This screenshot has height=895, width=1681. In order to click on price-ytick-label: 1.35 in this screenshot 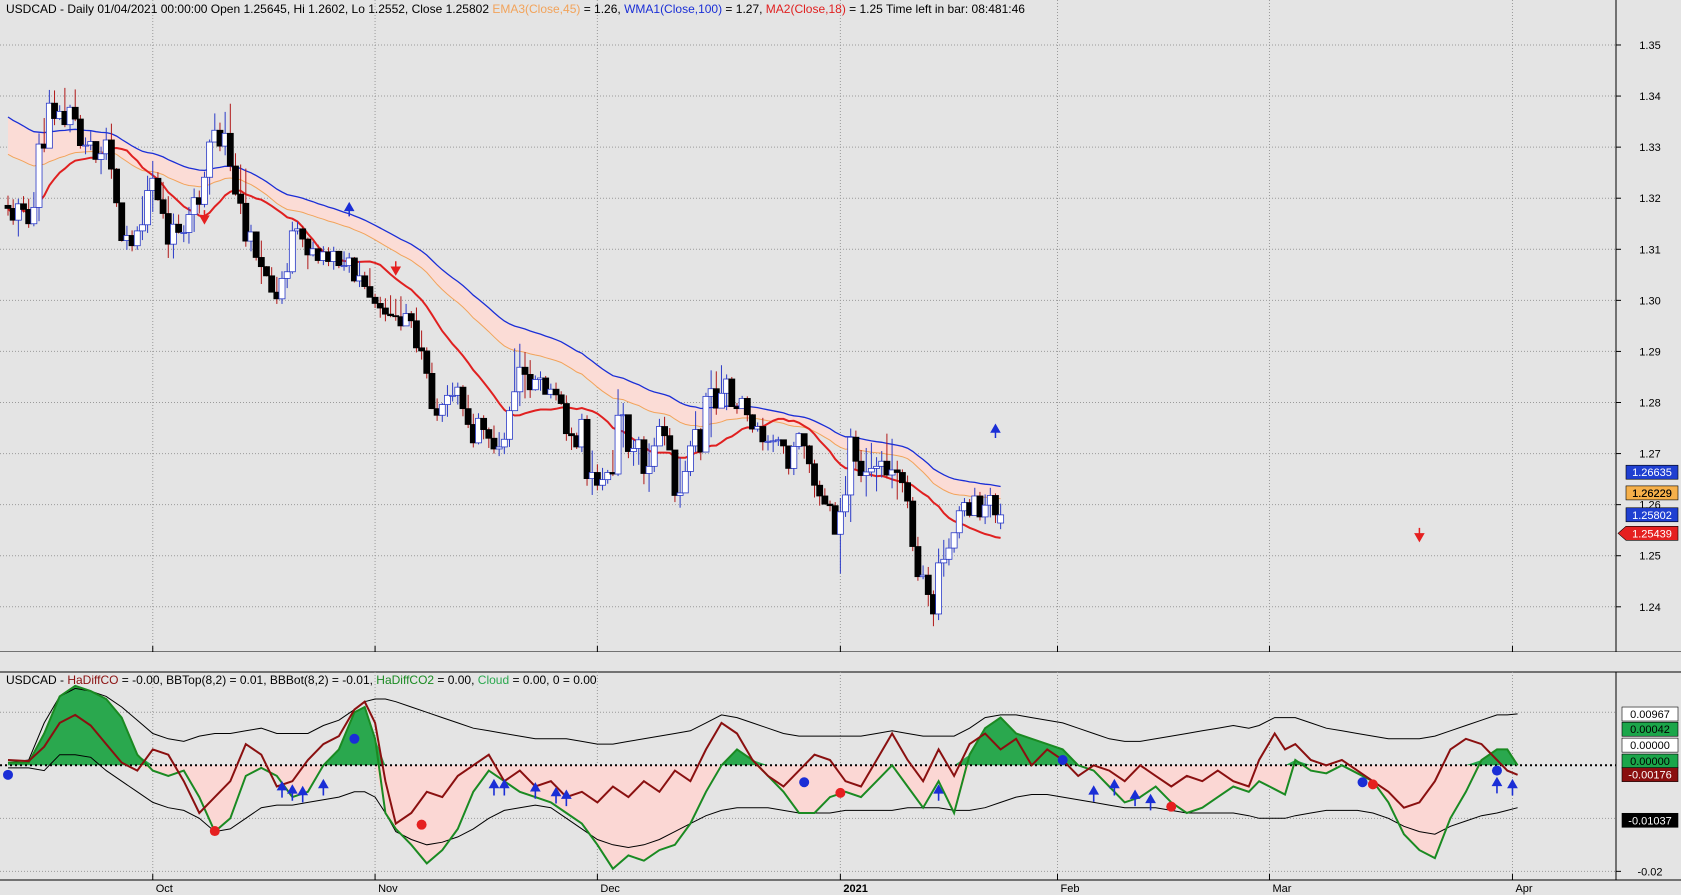, I will do `click(1649, 46)`.